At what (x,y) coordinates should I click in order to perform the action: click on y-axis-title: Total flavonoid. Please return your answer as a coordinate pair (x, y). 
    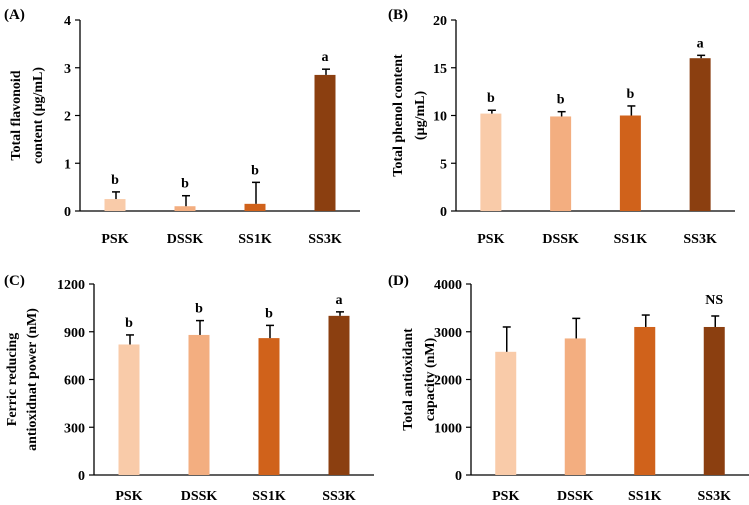
    Looking at the image, I should click on (16, 115).